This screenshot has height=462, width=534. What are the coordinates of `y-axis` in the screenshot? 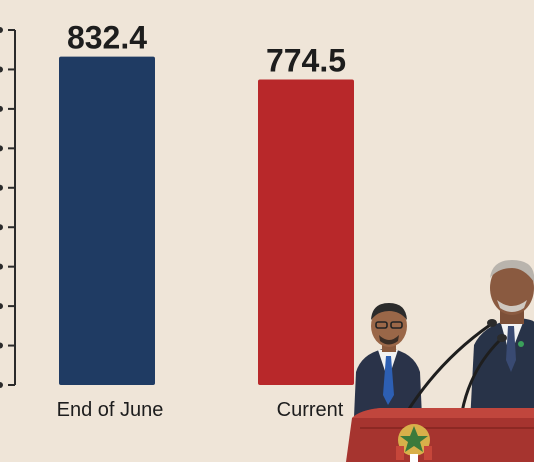 It's located at (8, 207).